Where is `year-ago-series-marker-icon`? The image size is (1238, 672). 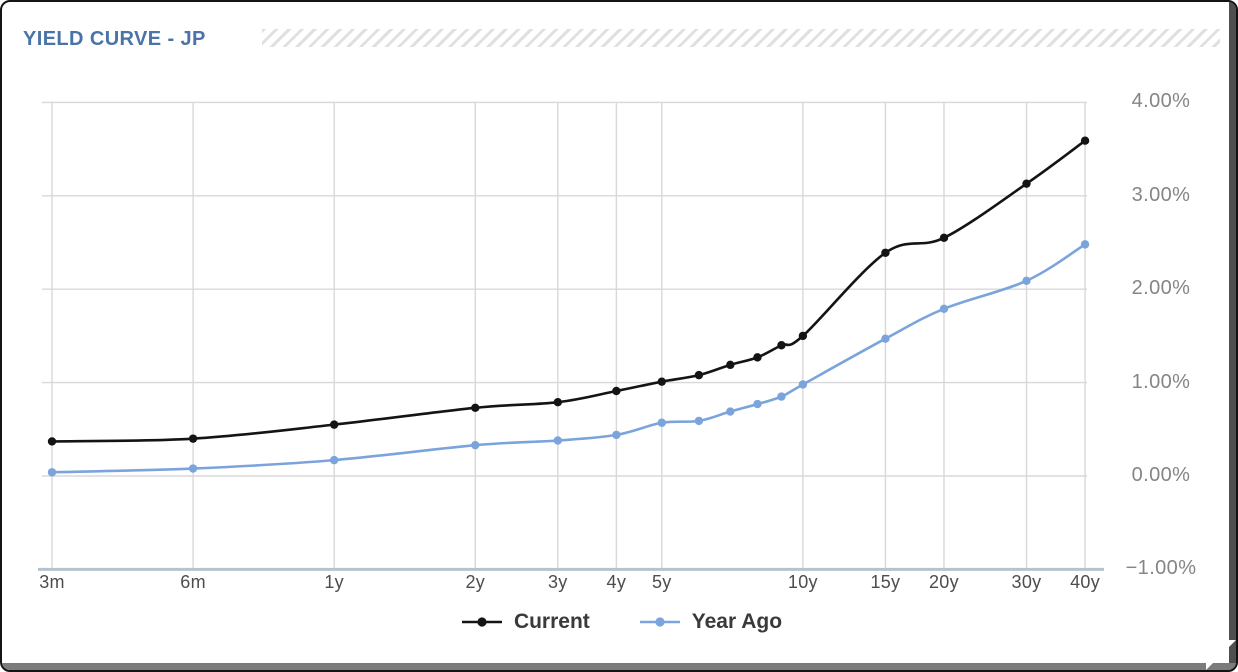 year-ago-series-marker-icon is located at coordinates (659, 622).